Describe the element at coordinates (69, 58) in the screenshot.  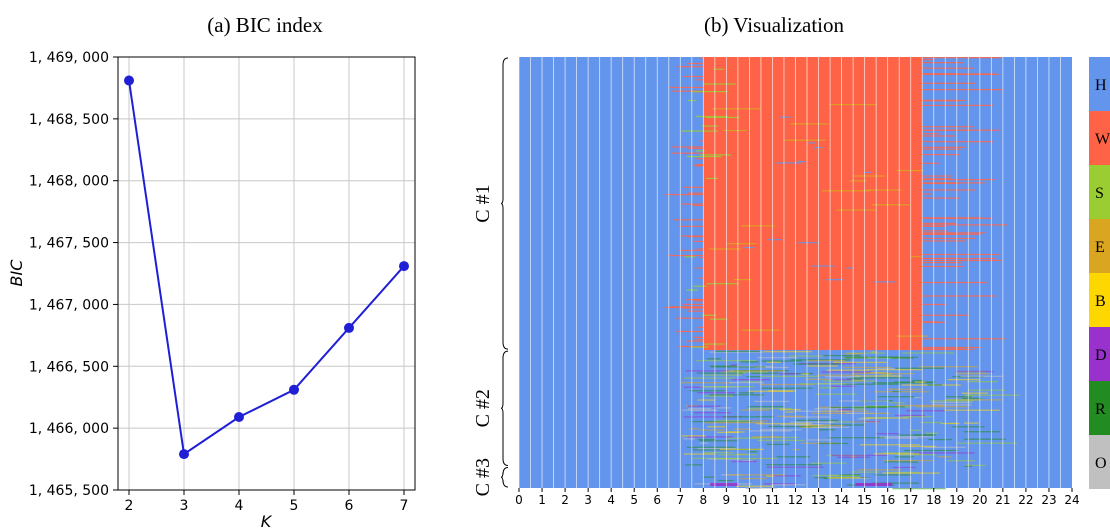
I see `bic-y-tick-label: 1, 469, 000` at that location.